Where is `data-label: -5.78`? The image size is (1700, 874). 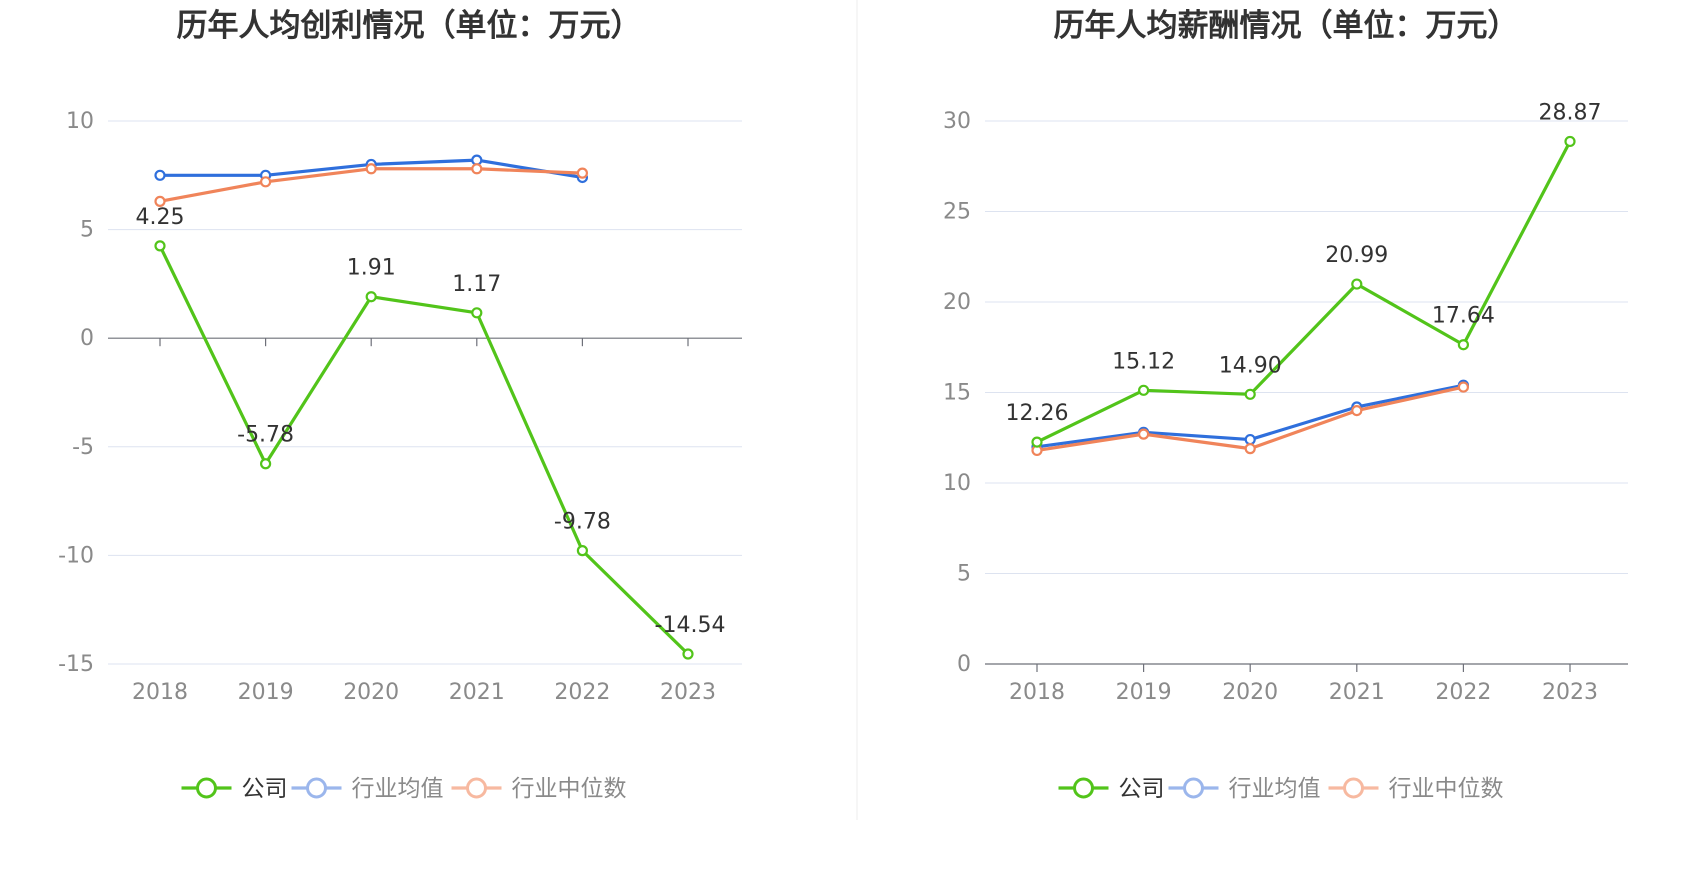 data-label: -5.78 is located at coordinates (265, 435).